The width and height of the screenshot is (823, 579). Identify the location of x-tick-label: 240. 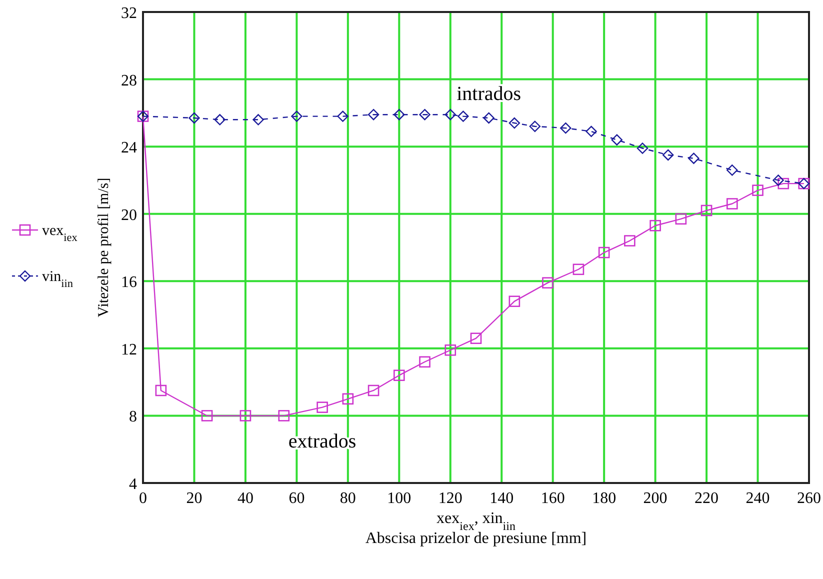
(758, 498).